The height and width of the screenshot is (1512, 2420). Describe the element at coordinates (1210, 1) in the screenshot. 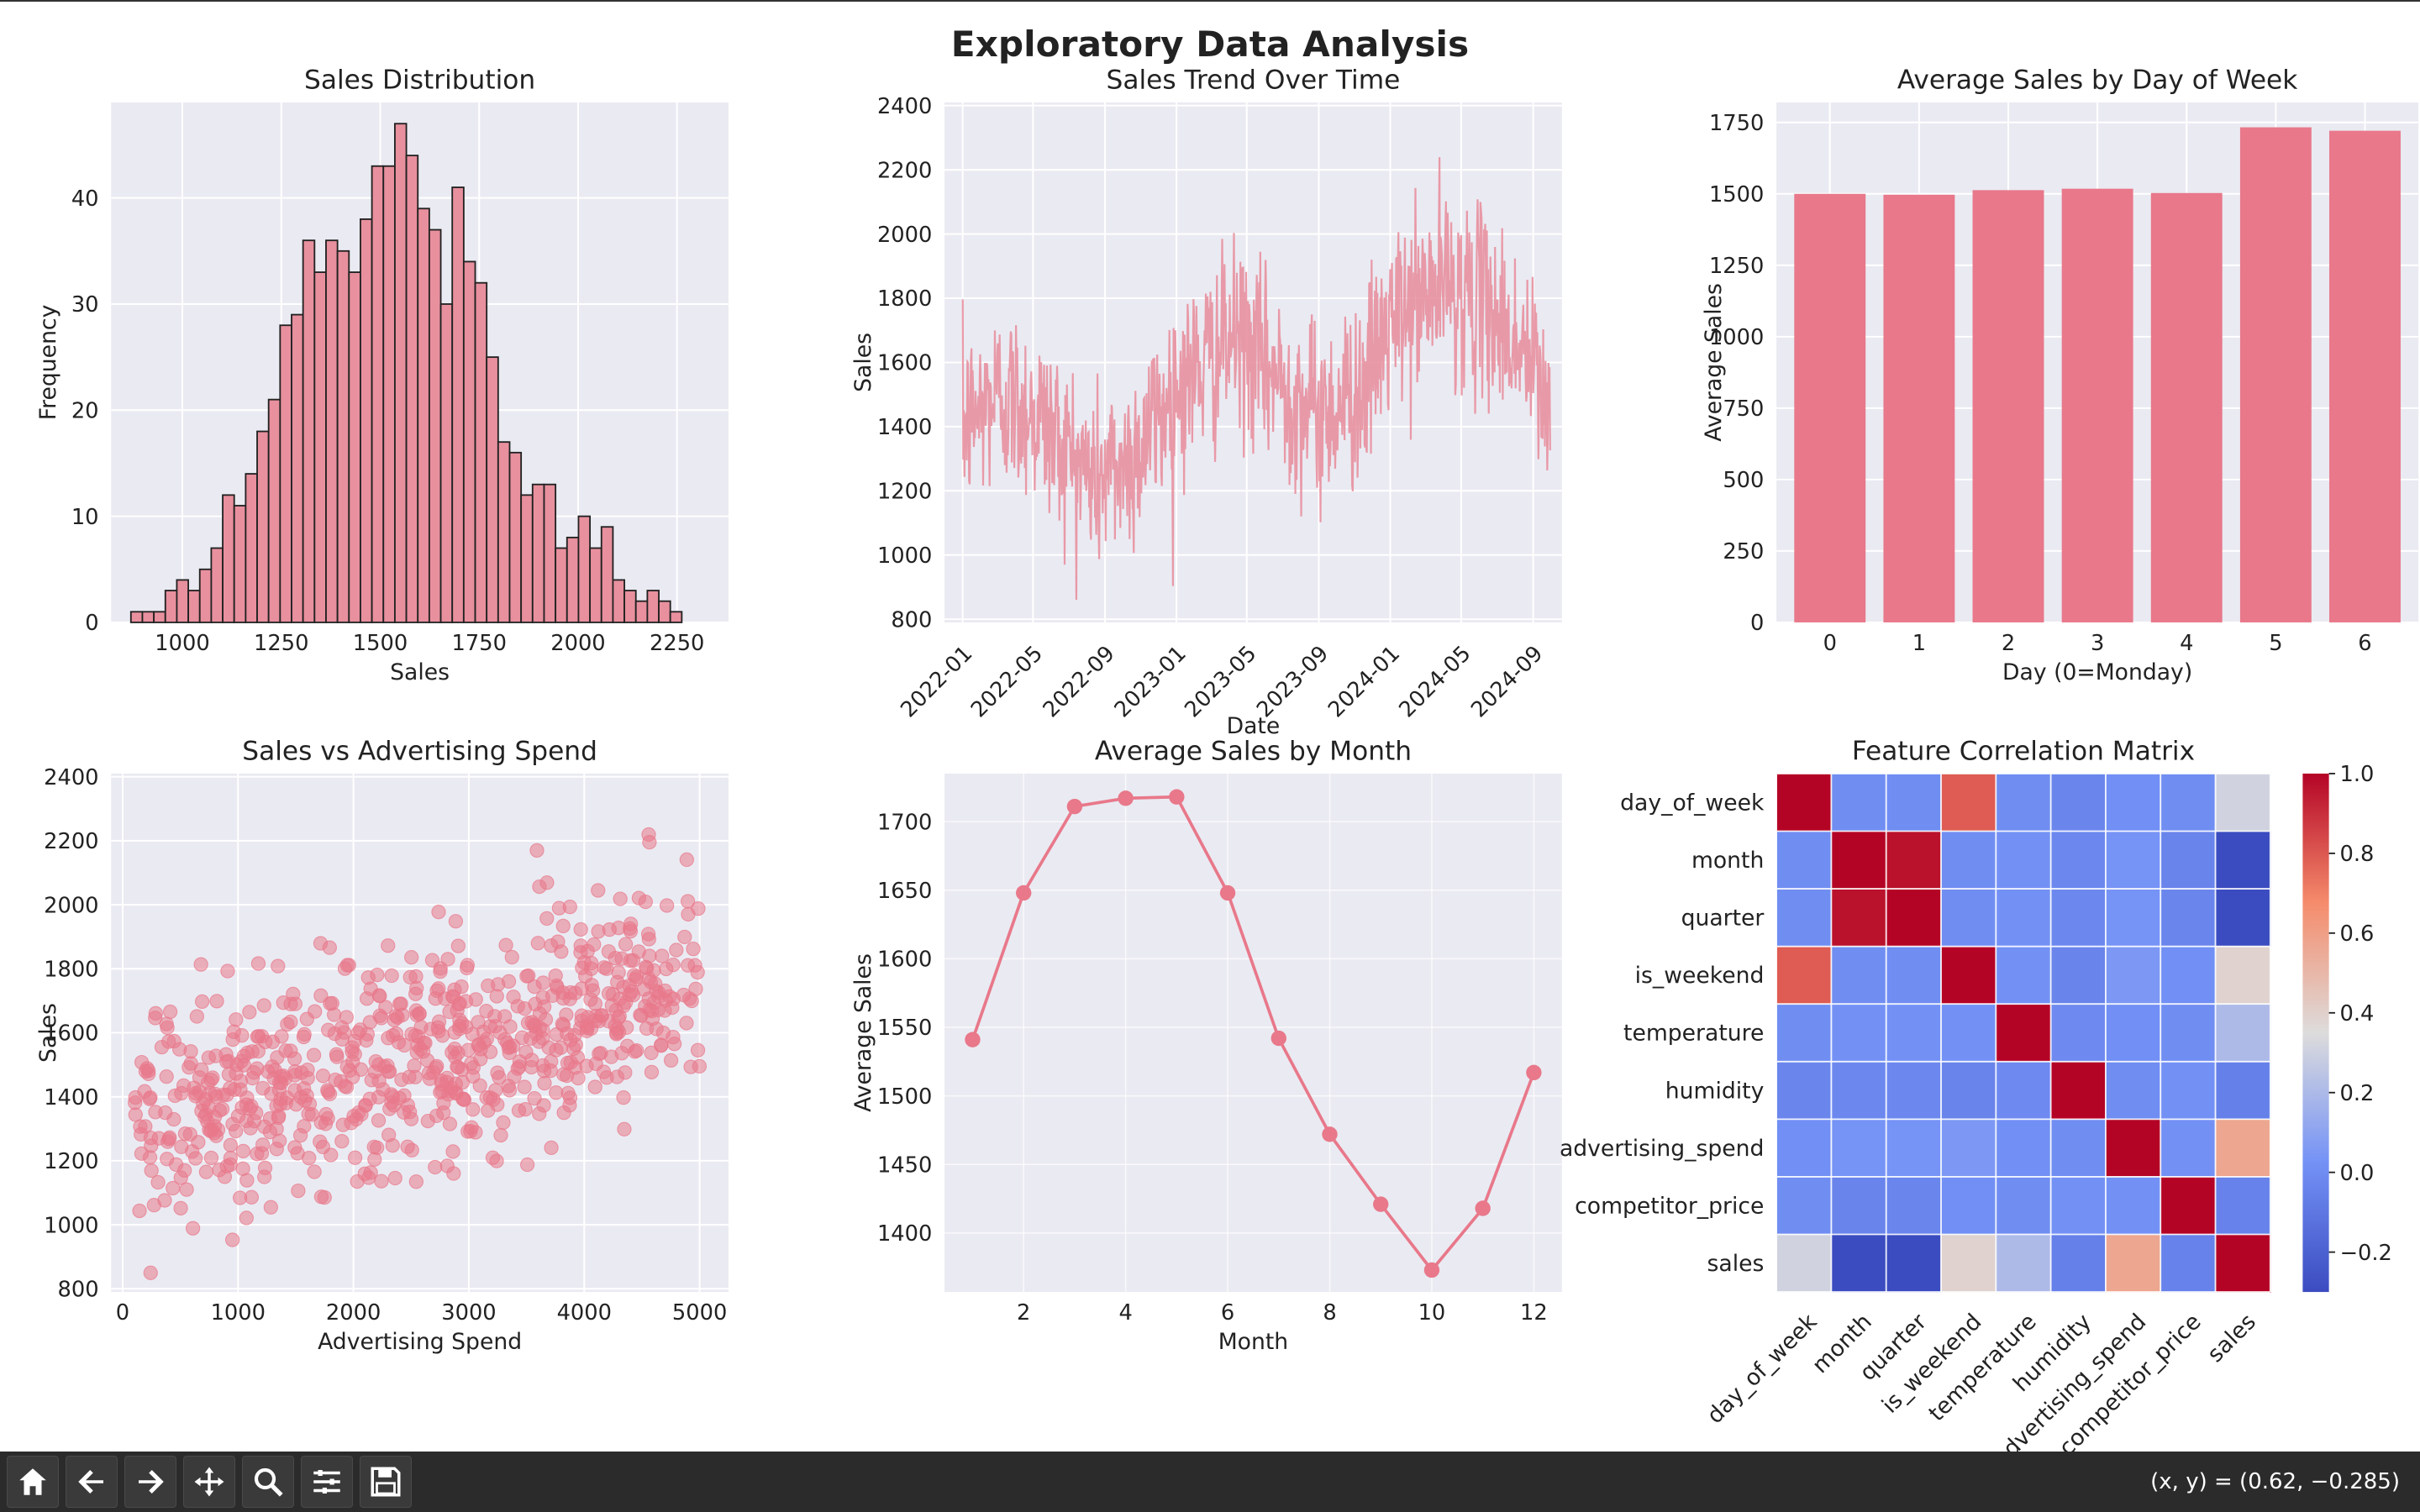

I see `window-top-border` at that location.